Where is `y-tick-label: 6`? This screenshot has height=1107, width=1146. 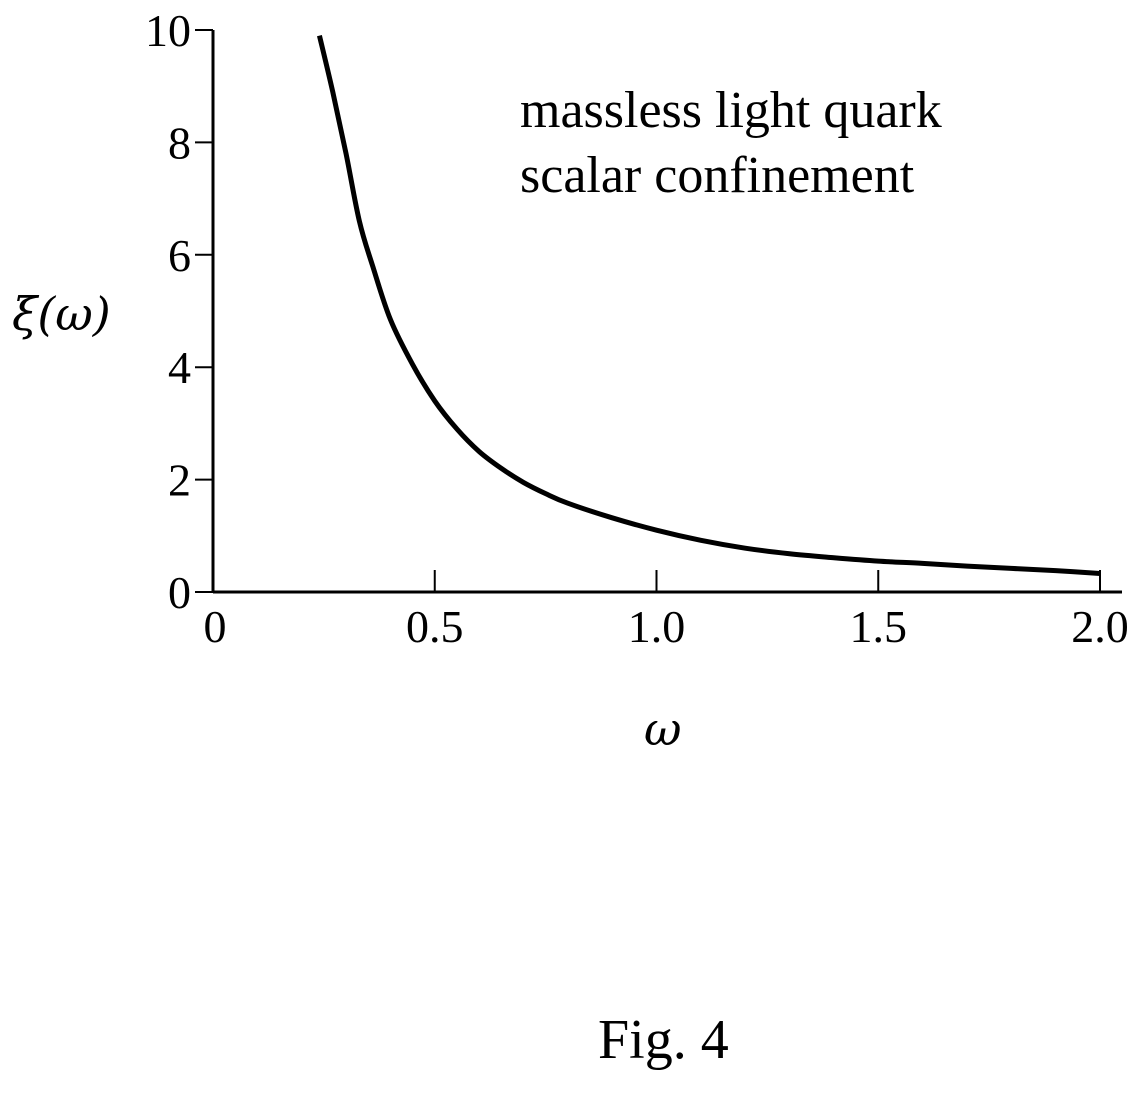
y-tick-label: 6 is located at coordinates (179, 255).